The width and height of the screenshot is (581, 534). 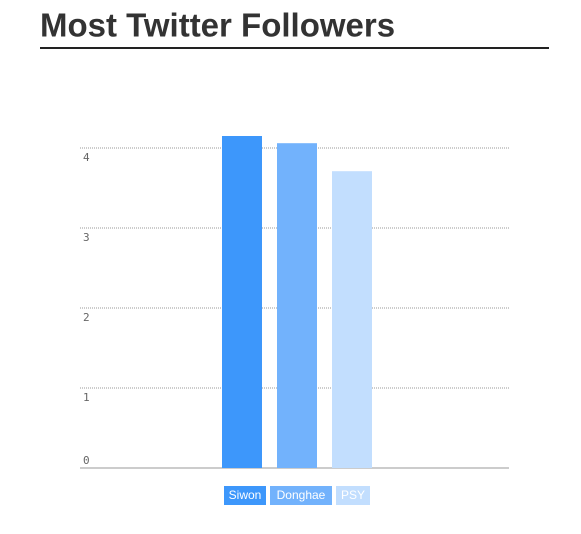 I want to click on y-tick-label: 3, so click(x=86, y=237).